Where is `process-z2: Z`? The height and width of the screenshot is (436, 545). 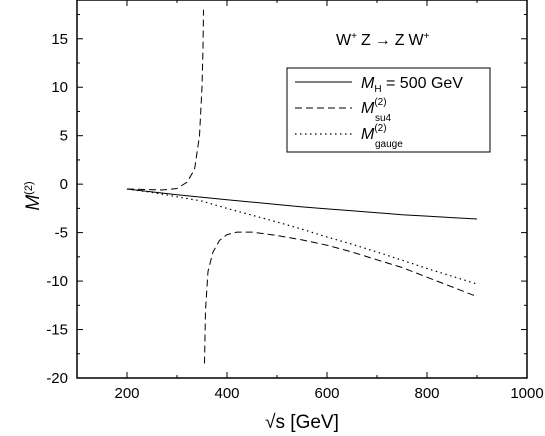 process-z2: Z is located at coordinates (400, 40).